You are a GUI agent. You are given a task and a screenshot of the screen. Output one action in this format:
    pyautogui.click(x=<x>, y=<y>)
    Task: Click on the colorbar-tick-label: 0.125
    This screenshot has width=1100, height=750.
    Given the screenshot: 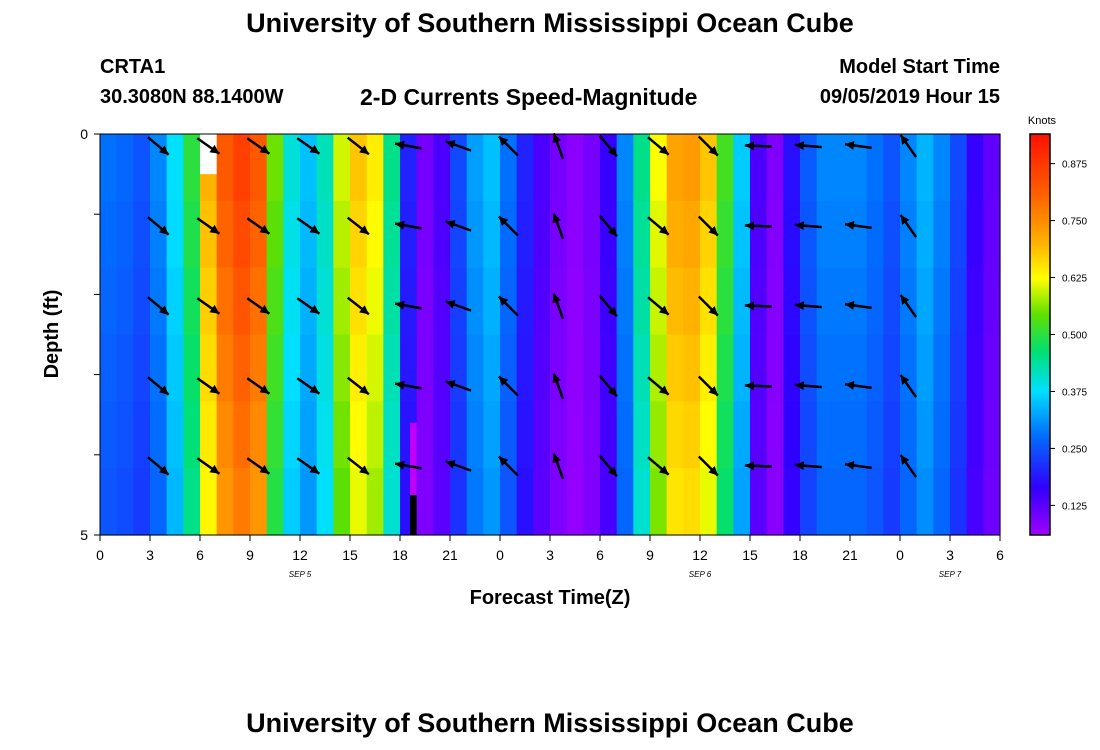 What is the action you would take?
    pyautogui.click(x=1074, y=506)
    